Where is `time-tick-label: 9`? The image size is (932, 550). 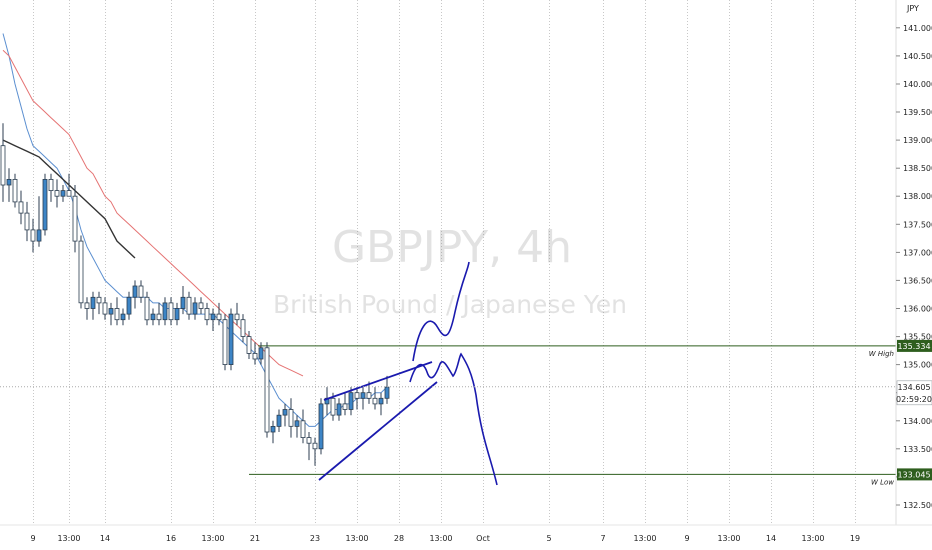
time-tick-label: 9 is located at coordinates (32, 538).